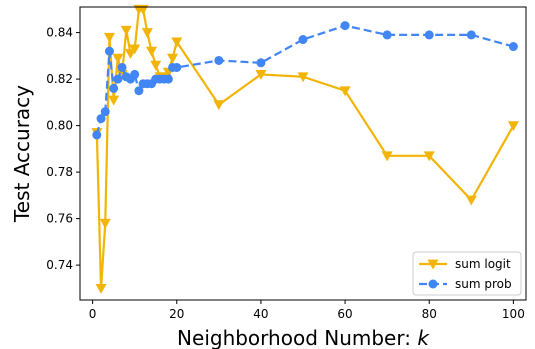  Describe the element at coordinates (260, 314) in the screenshot. I see `x-tick-label: 40` at that location.